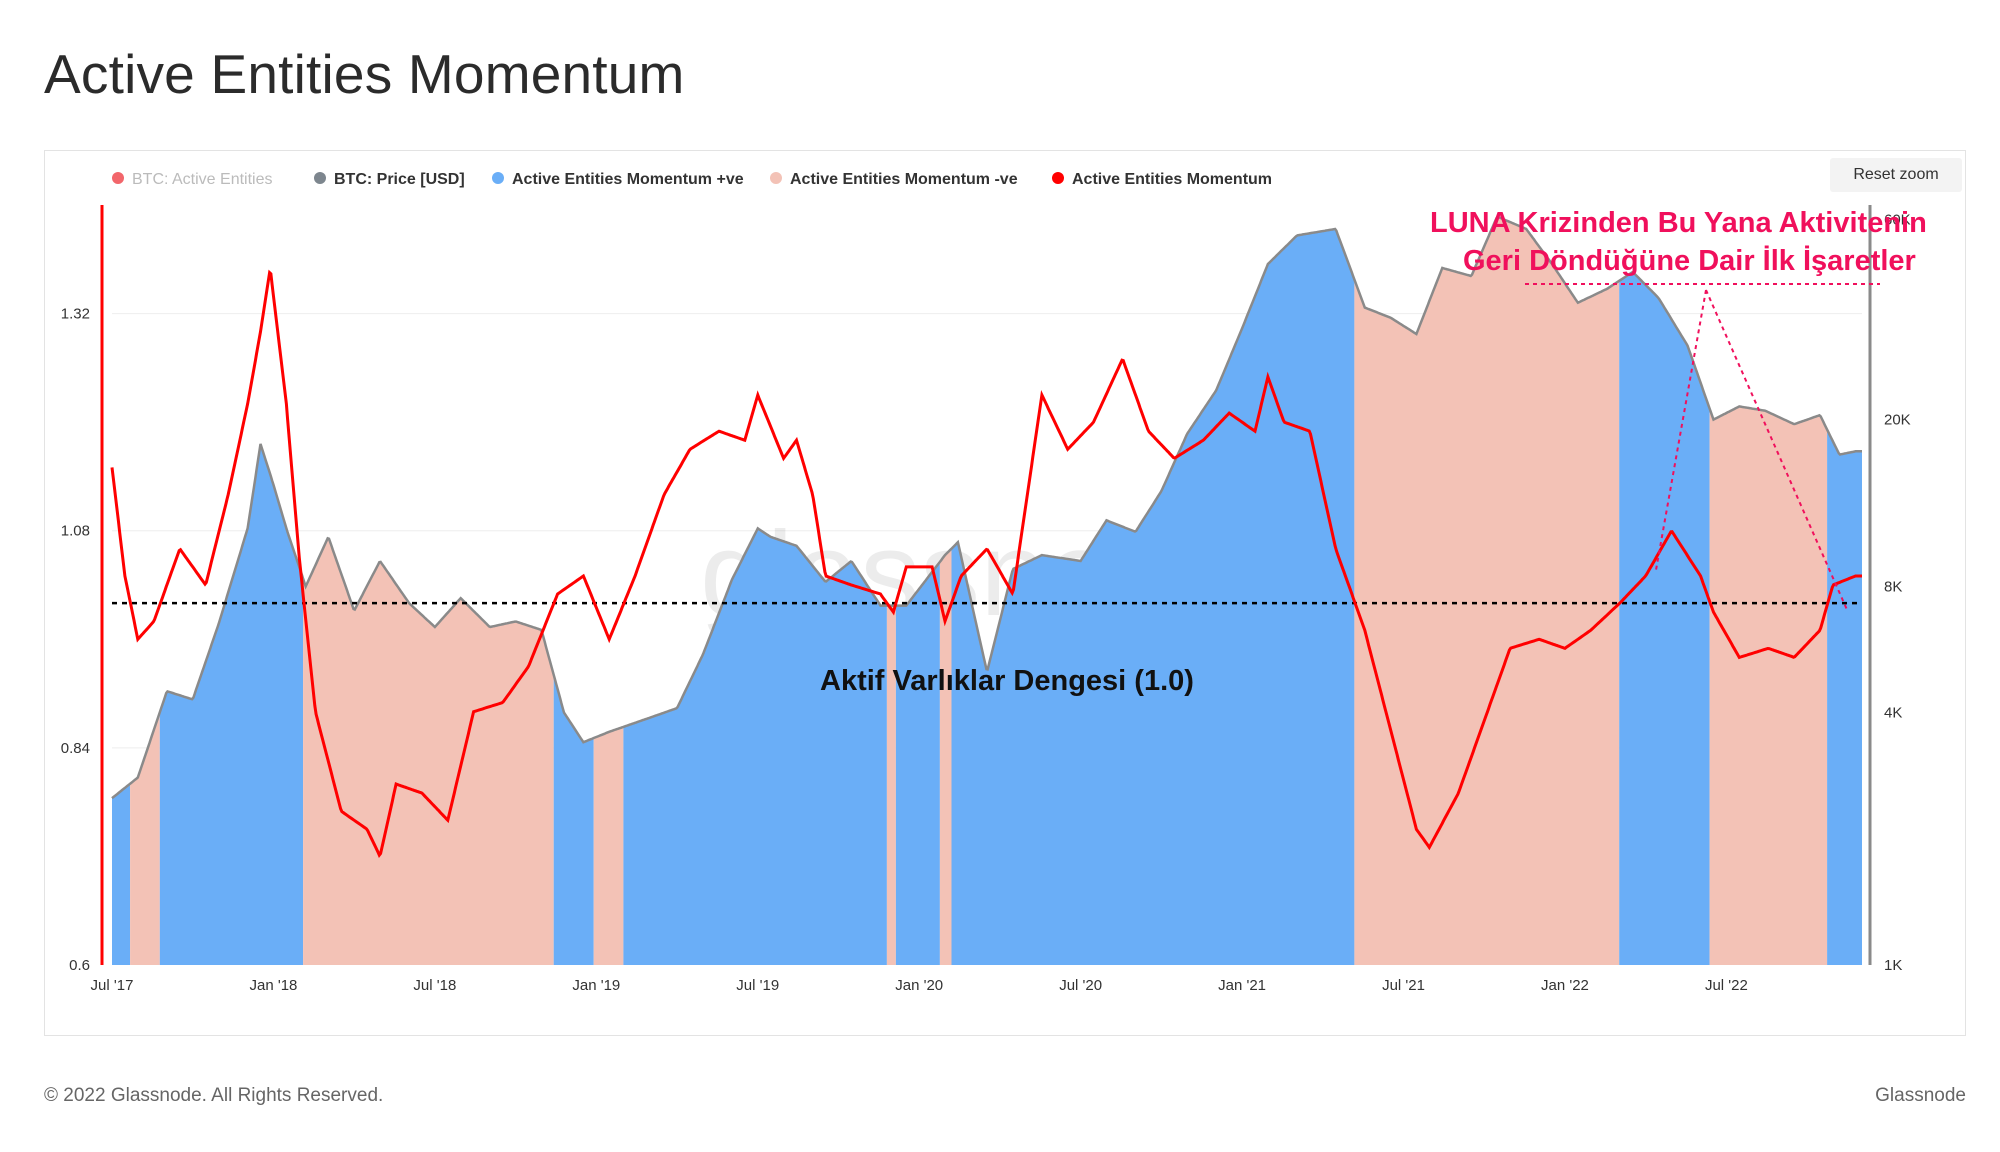  What do you see at coordinates (1565, 985) in the screenshot?
I see `x-tick-label: Jan '22` at bounding box center [1565, 985].